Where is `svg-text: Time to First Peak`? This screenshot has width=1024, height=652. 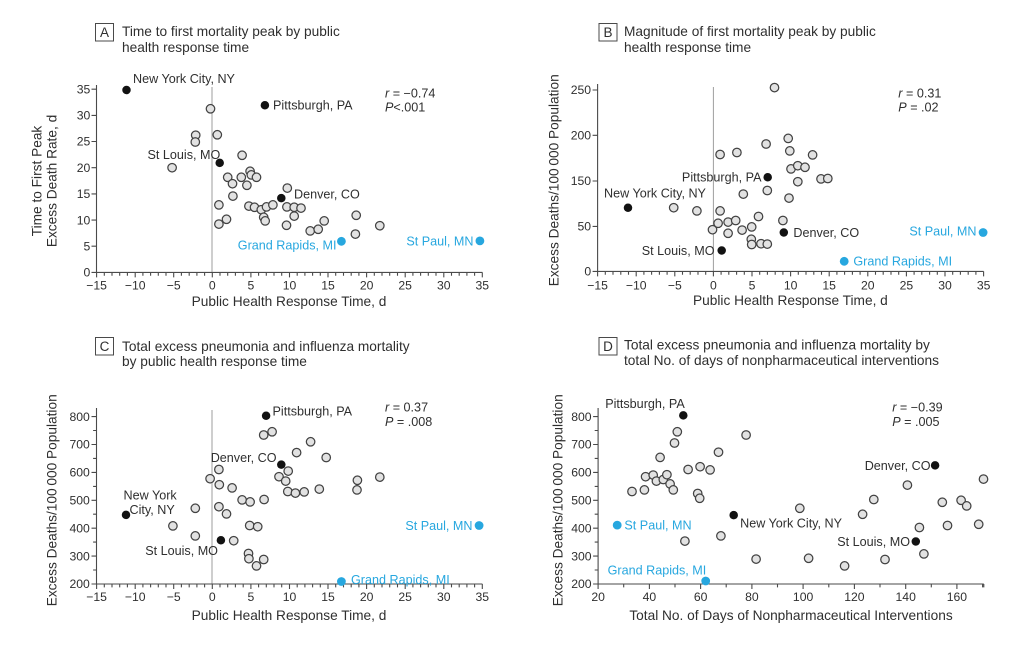
svg-text: Time to First Peak is located at coordinates (37, 181).